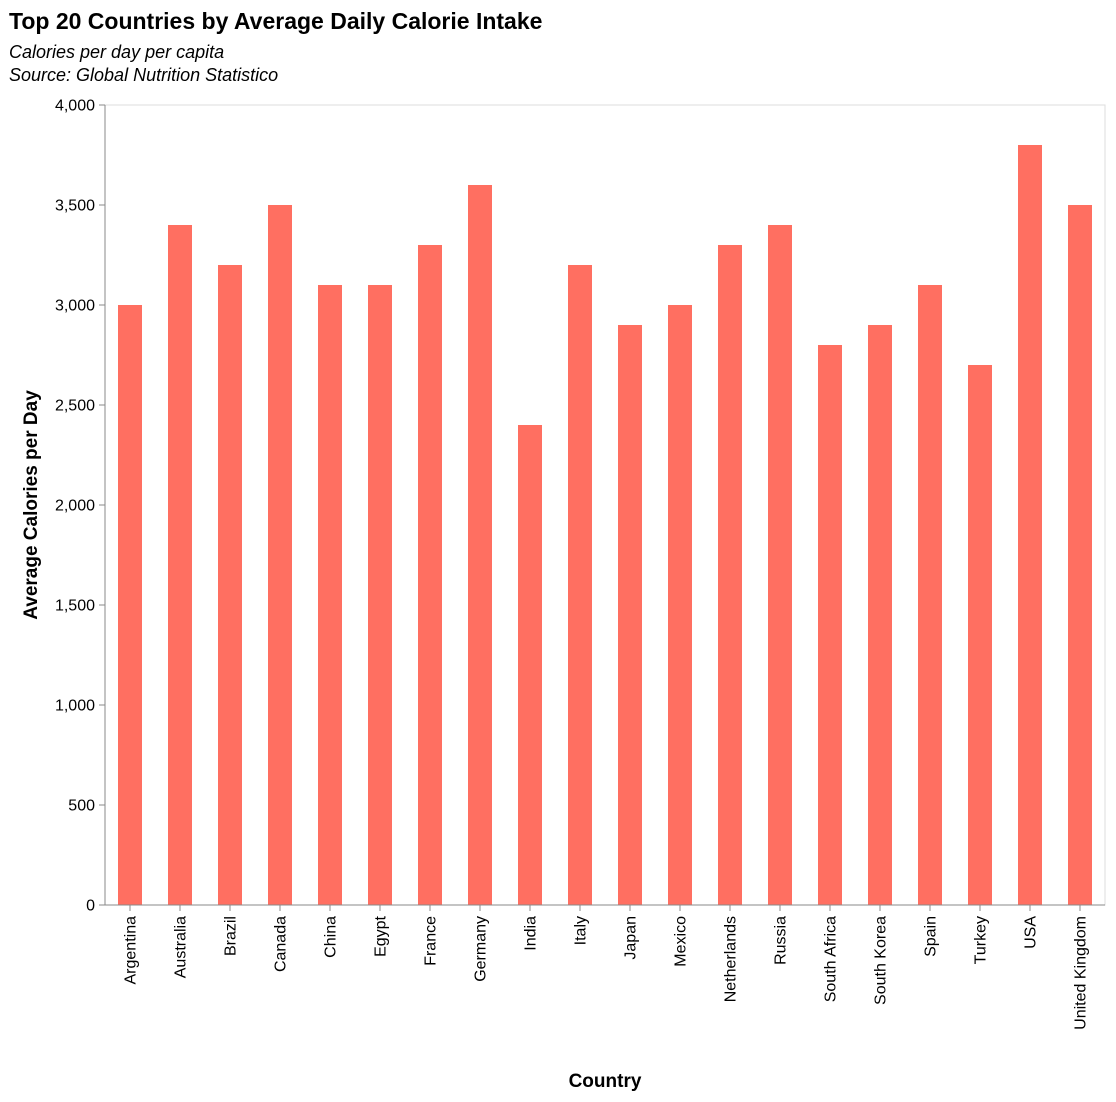  I want to click on x-tick-label: Turkey, so click(981, 940).